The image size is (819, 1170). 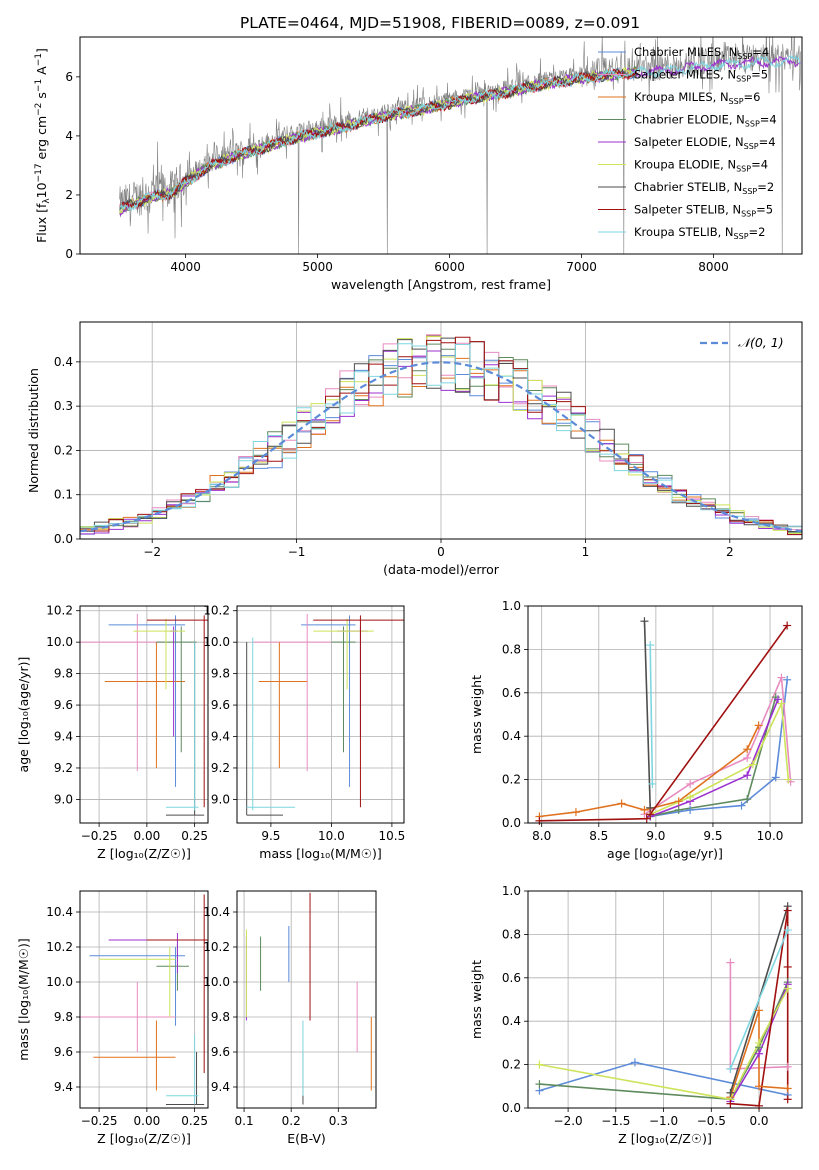 What do you see at coordinates (441, 447) in the screenshot?
I see `normal-curve` at bounding box center [441, 447].